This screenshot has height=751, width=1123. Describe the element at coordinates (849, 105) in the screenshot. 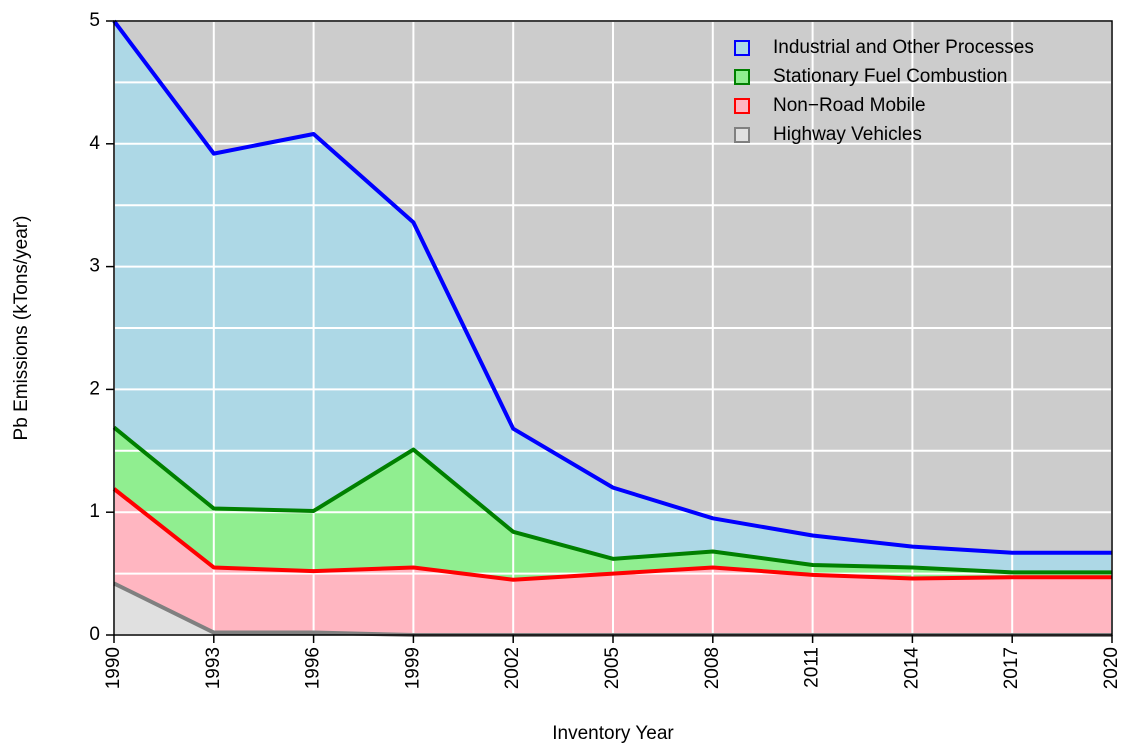

I see `legend-label: Non−Road Mobile` at that location.